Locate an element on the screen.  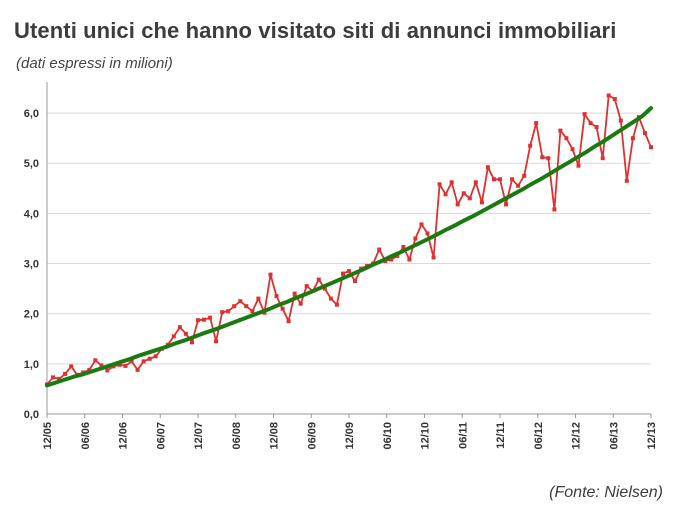
x-tick-label: 06/09 is located at coordinates (312, 436).